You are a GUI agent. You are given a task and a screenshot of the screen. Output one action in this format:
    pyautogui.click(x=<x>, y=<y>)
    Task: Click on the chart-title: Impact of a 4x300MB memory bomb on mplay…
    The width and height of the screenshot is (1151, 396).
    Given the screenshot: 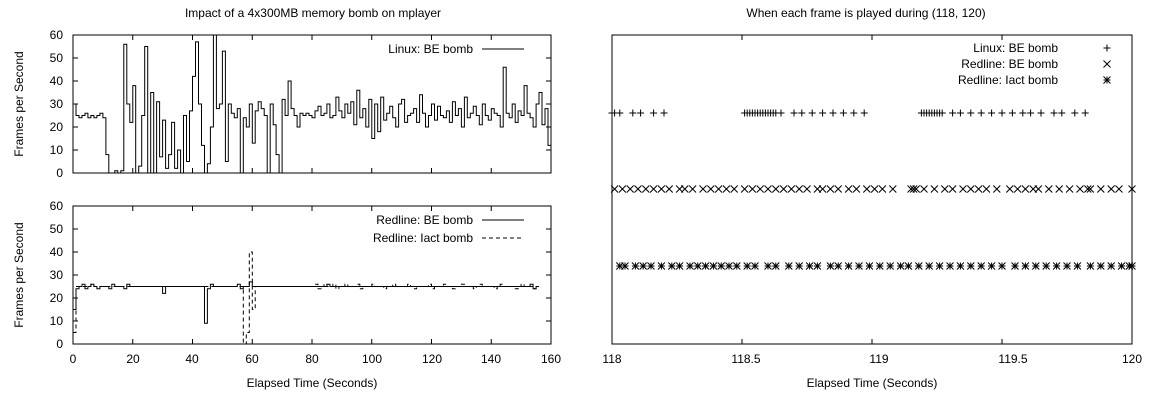 What is the action you would take?
    pyautogui.click(x=313, y=13)
    